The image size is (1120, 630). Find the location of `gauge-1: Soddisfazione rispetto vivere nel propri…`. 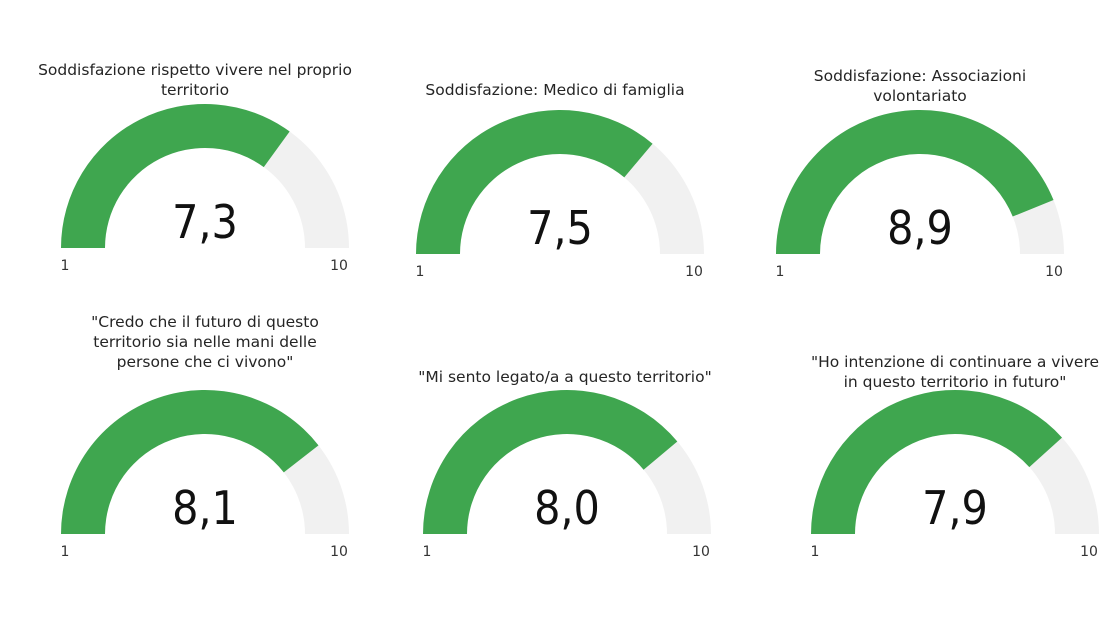

gauge-1: Soddisfazione rispetto vivere nel propri… is located at coordinates (195, 190).